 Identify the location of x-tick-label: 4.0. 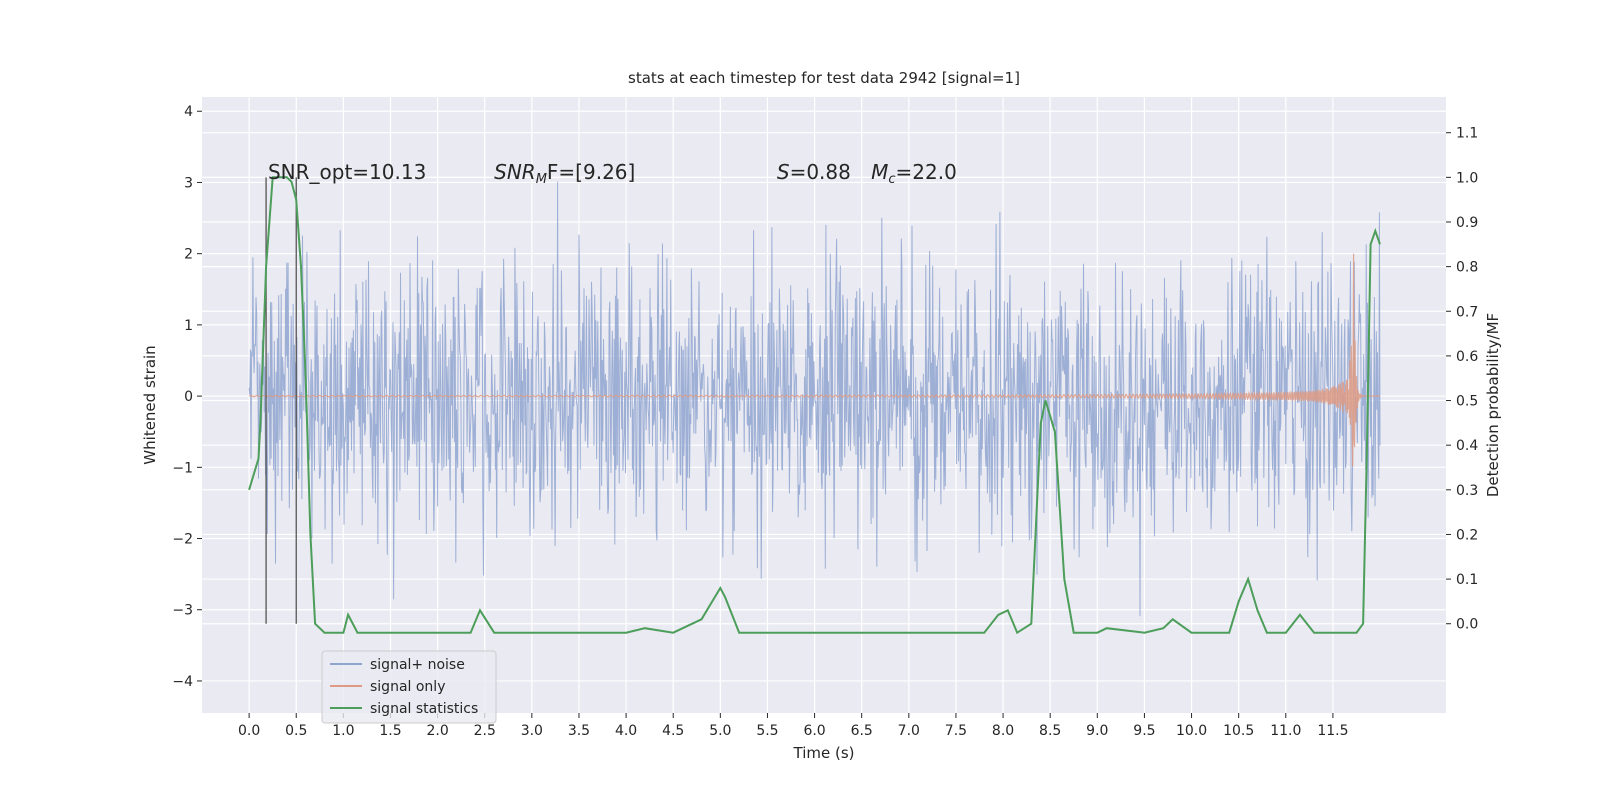
(626, 731).